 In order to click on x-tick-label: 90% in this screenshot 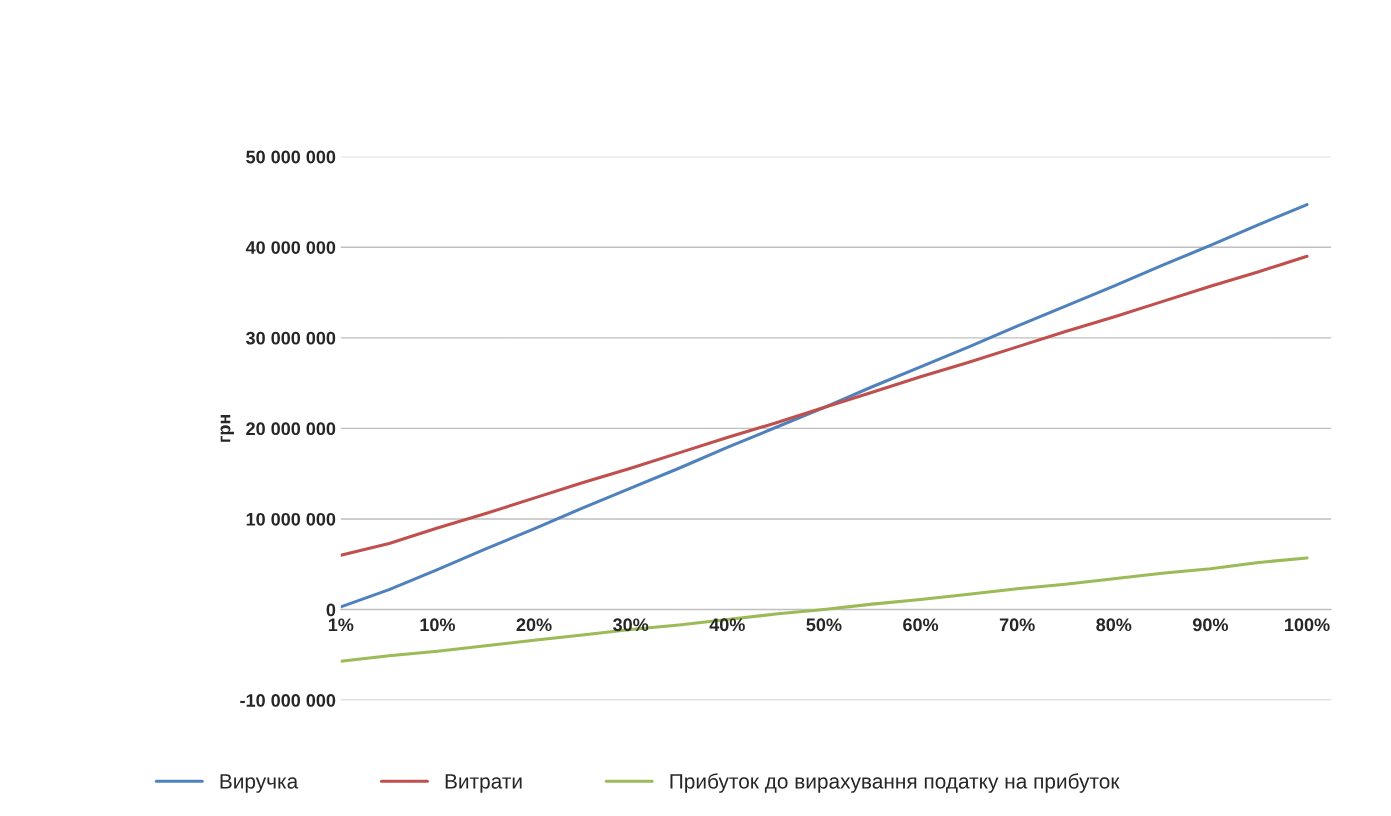, I will do `click(1210, 625)`.